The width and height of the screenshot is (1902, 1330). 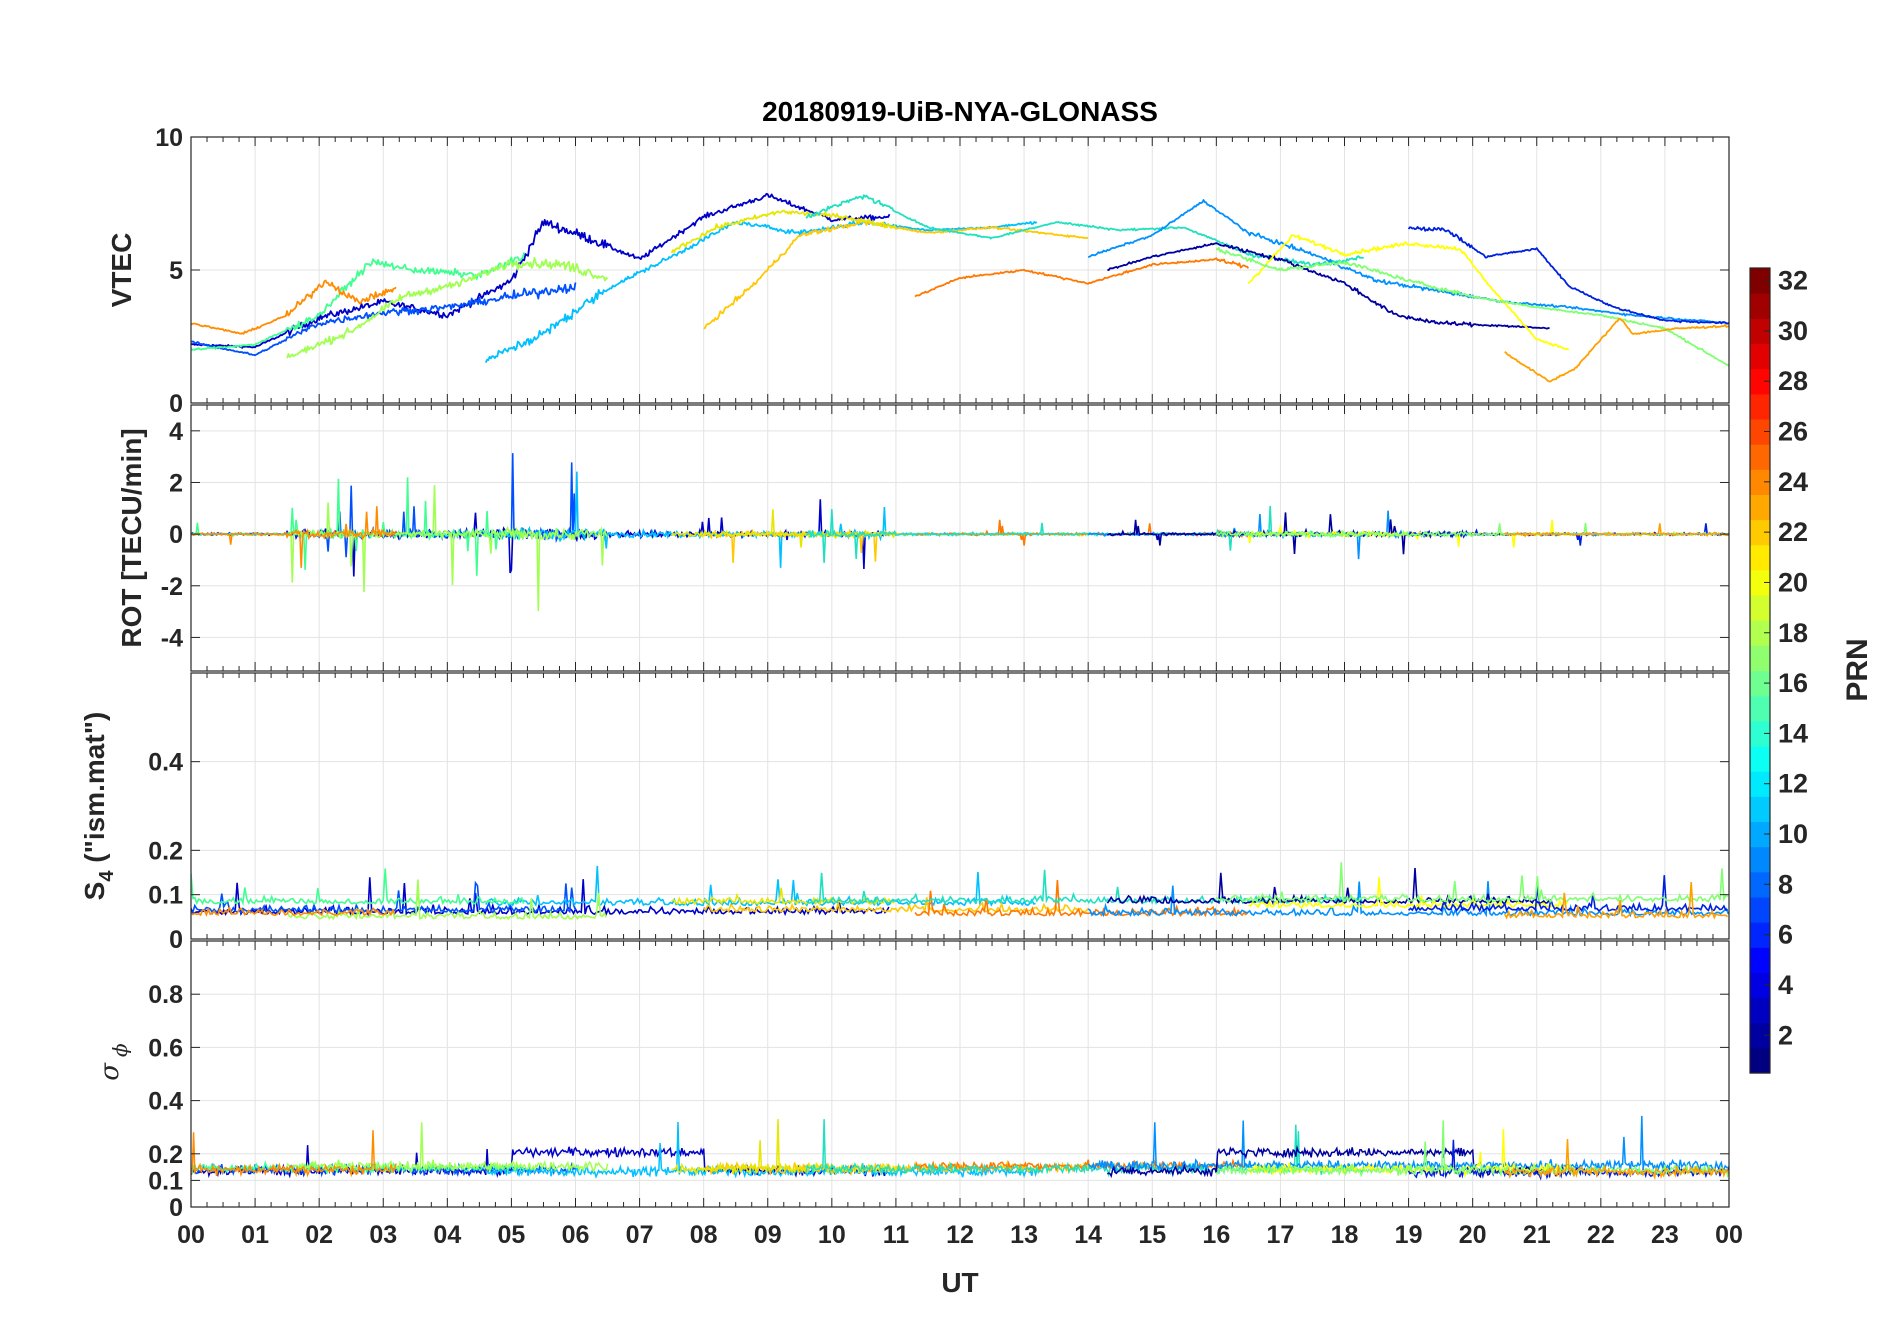 I want to click on colorbar-frame, so click(x=1760, y=670).